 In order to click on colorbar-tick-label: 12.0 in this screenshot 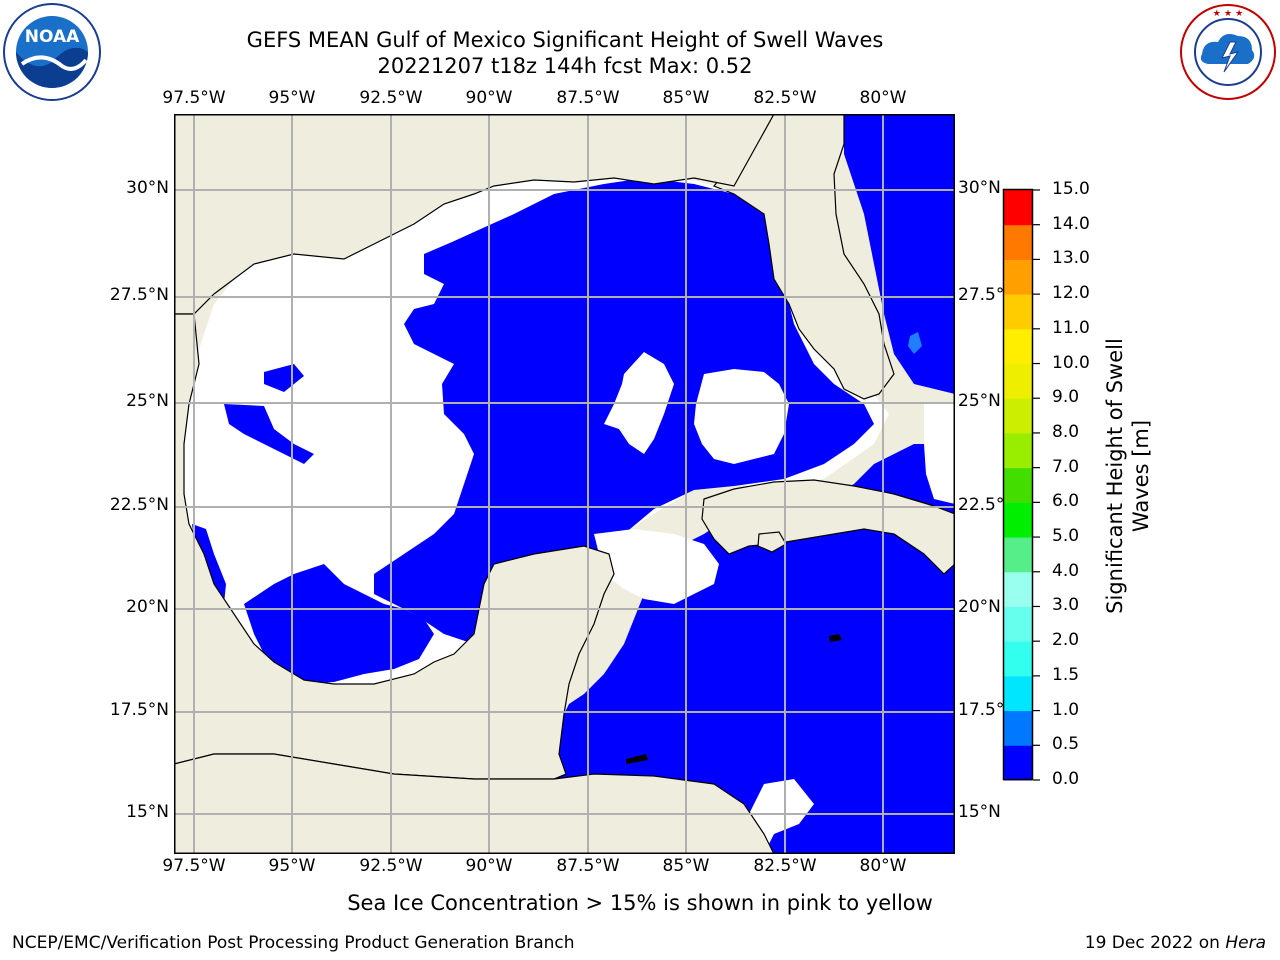, I will do `click(1071, 293)`.